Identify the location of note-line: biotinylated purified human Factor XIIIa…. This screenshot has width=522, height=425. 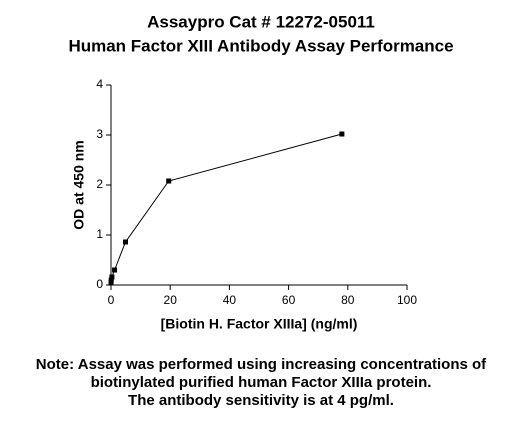
(261, 382).